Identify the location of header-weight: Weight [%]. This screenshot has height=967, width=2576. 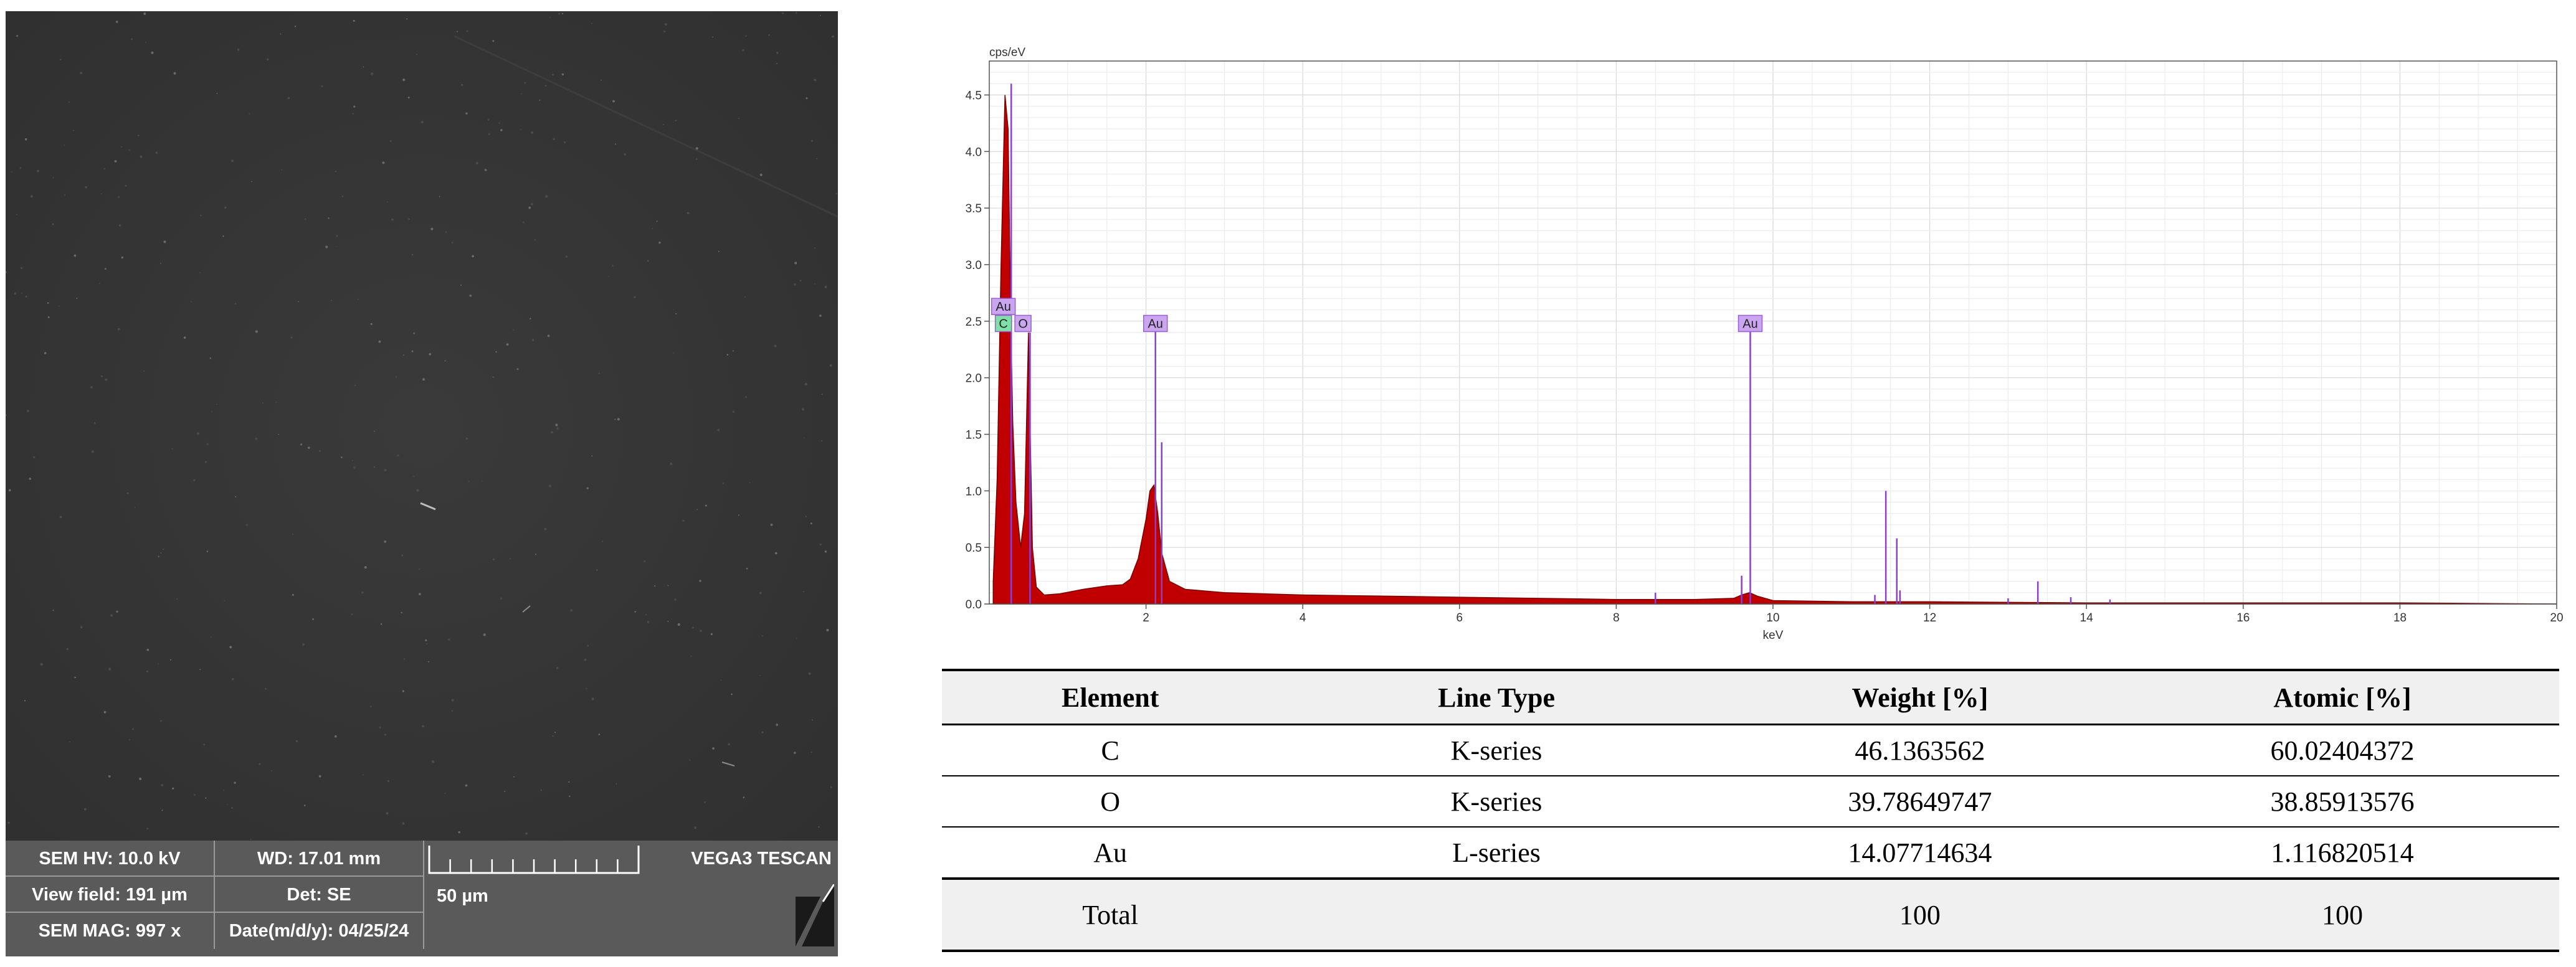
(1920, 697).